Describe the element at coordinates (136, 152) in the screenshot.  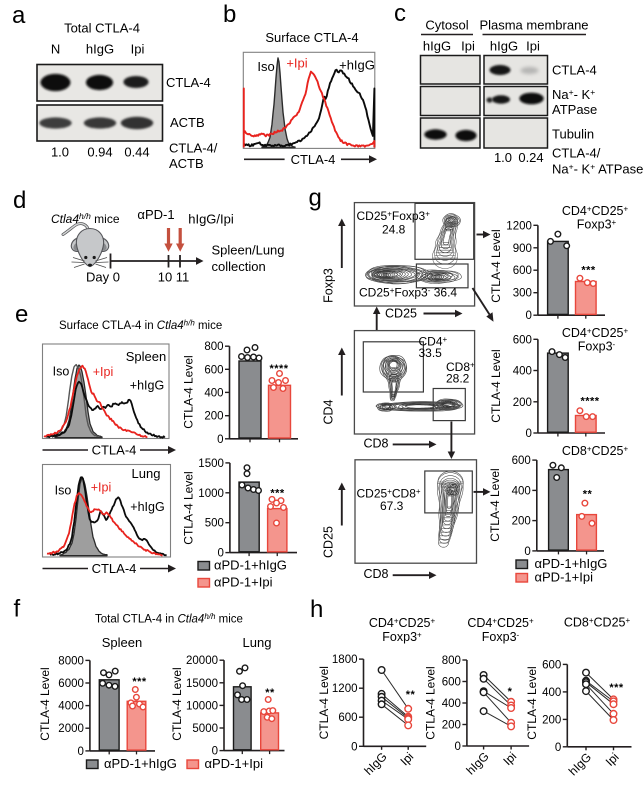
I see `svg-text: 0.44` at that location.